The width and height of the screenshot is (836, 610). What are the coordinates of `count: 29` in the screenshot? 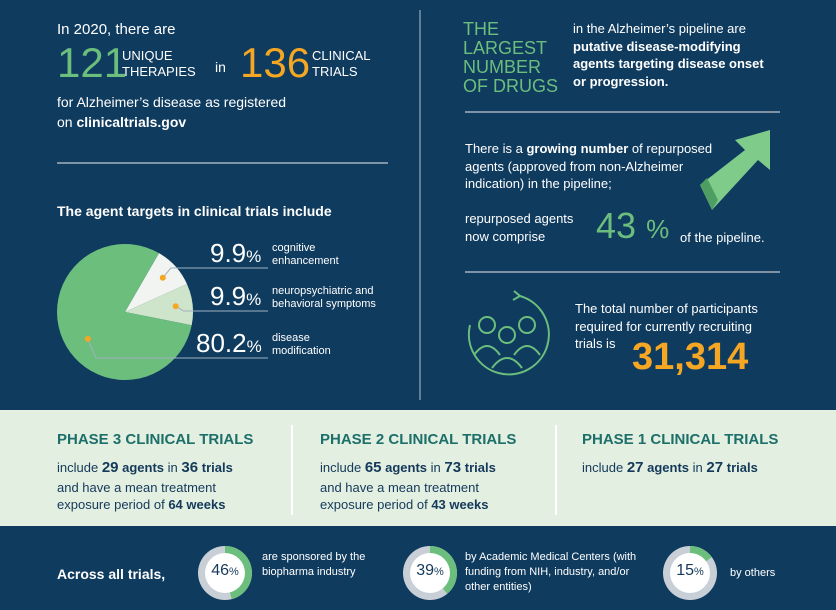 It's located at (110, 468).